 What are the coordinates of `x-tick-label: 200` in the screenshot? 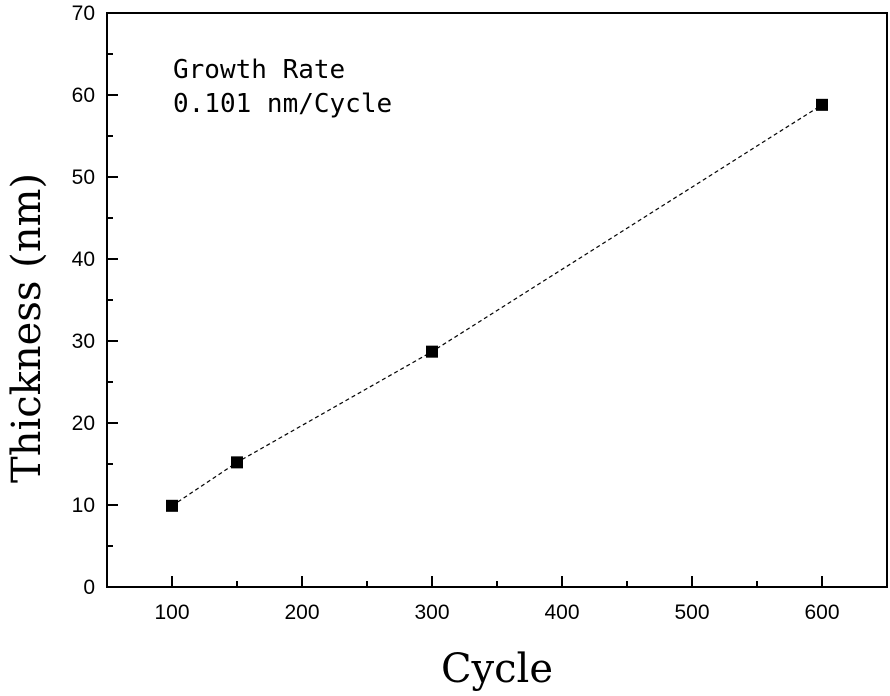 It's located at (301, 612).